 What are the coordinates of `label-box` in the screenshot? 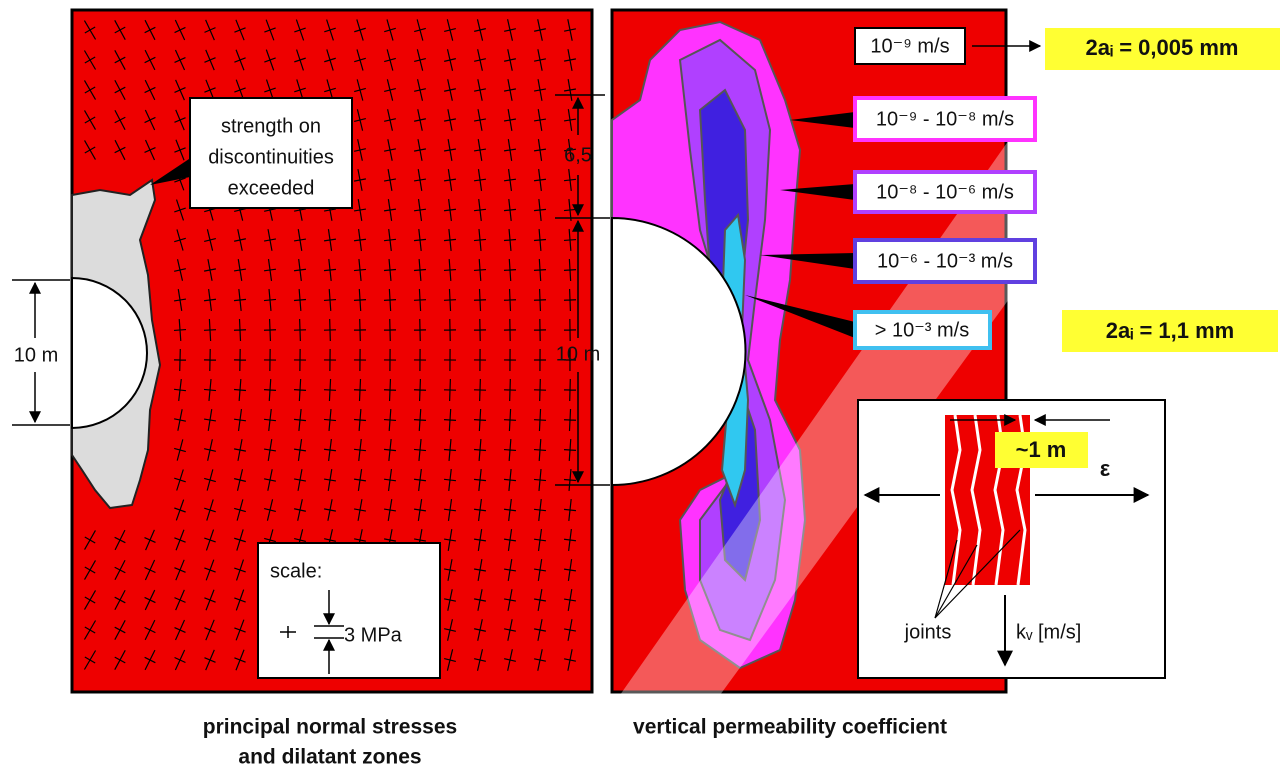 It's located at (945, 192).